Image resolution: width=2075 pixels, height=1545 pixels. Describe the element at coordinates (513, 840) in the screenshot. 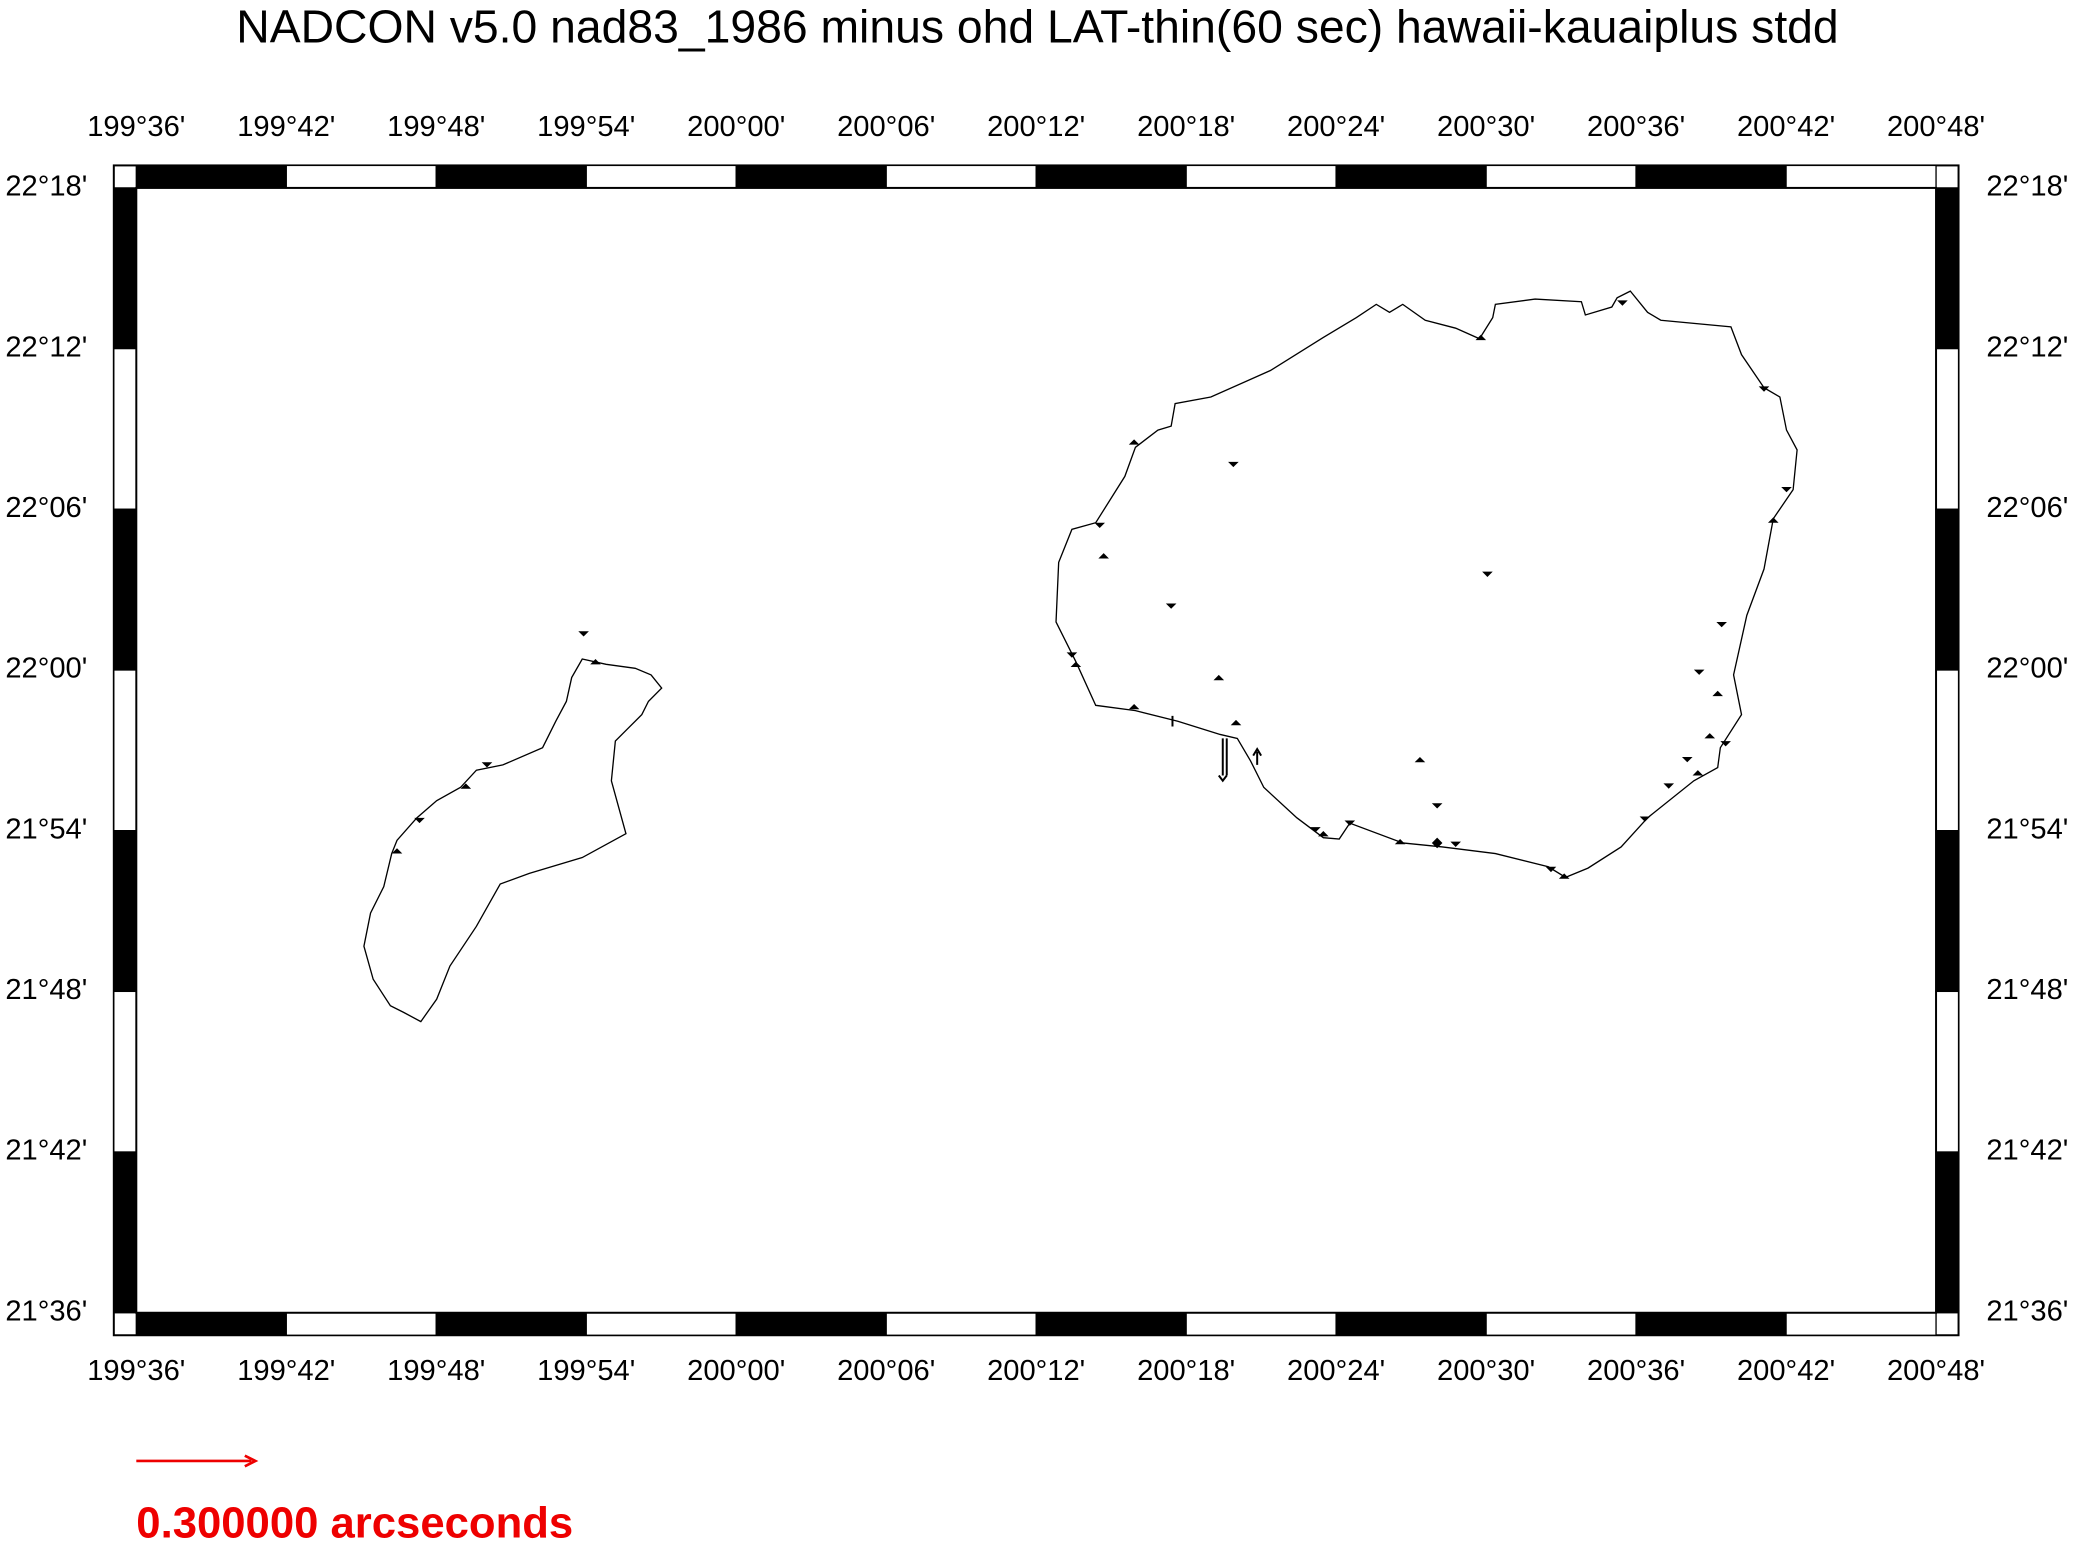

I see `coastline-niihau` at that location.